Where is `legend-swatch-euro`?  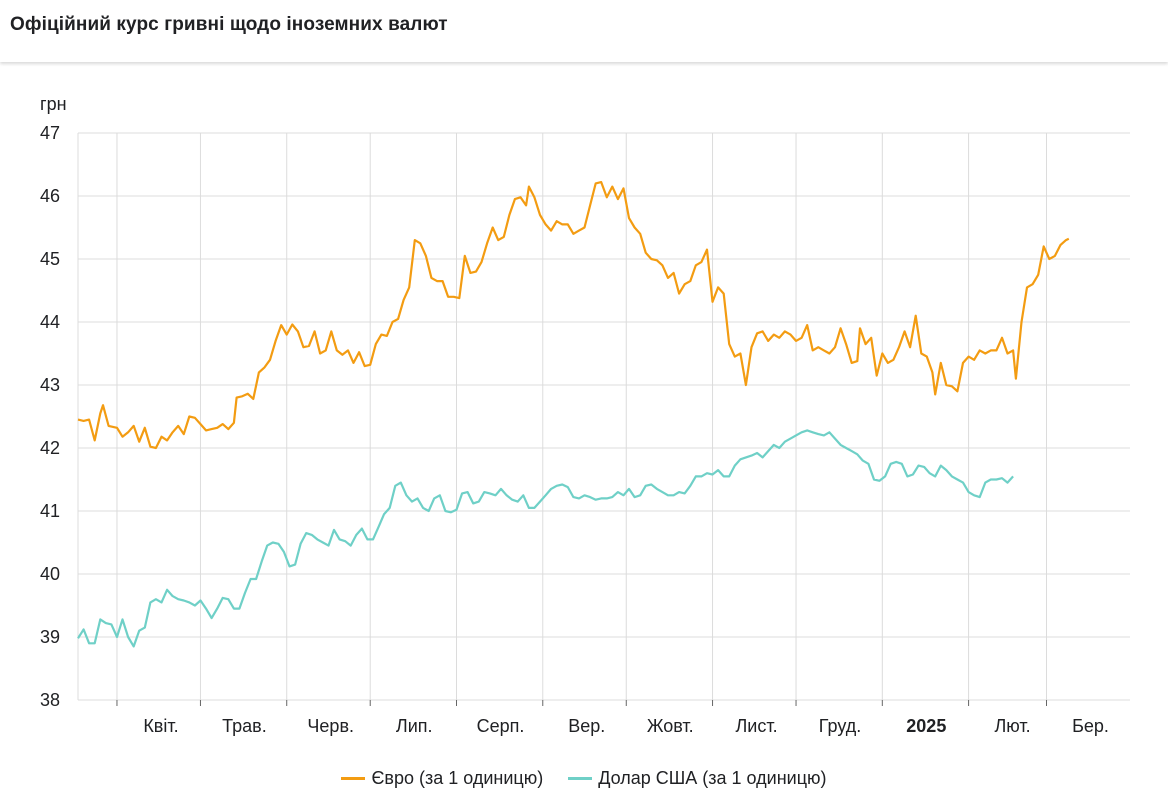 legend-swatch-euro is located at coordinates (353, 778).